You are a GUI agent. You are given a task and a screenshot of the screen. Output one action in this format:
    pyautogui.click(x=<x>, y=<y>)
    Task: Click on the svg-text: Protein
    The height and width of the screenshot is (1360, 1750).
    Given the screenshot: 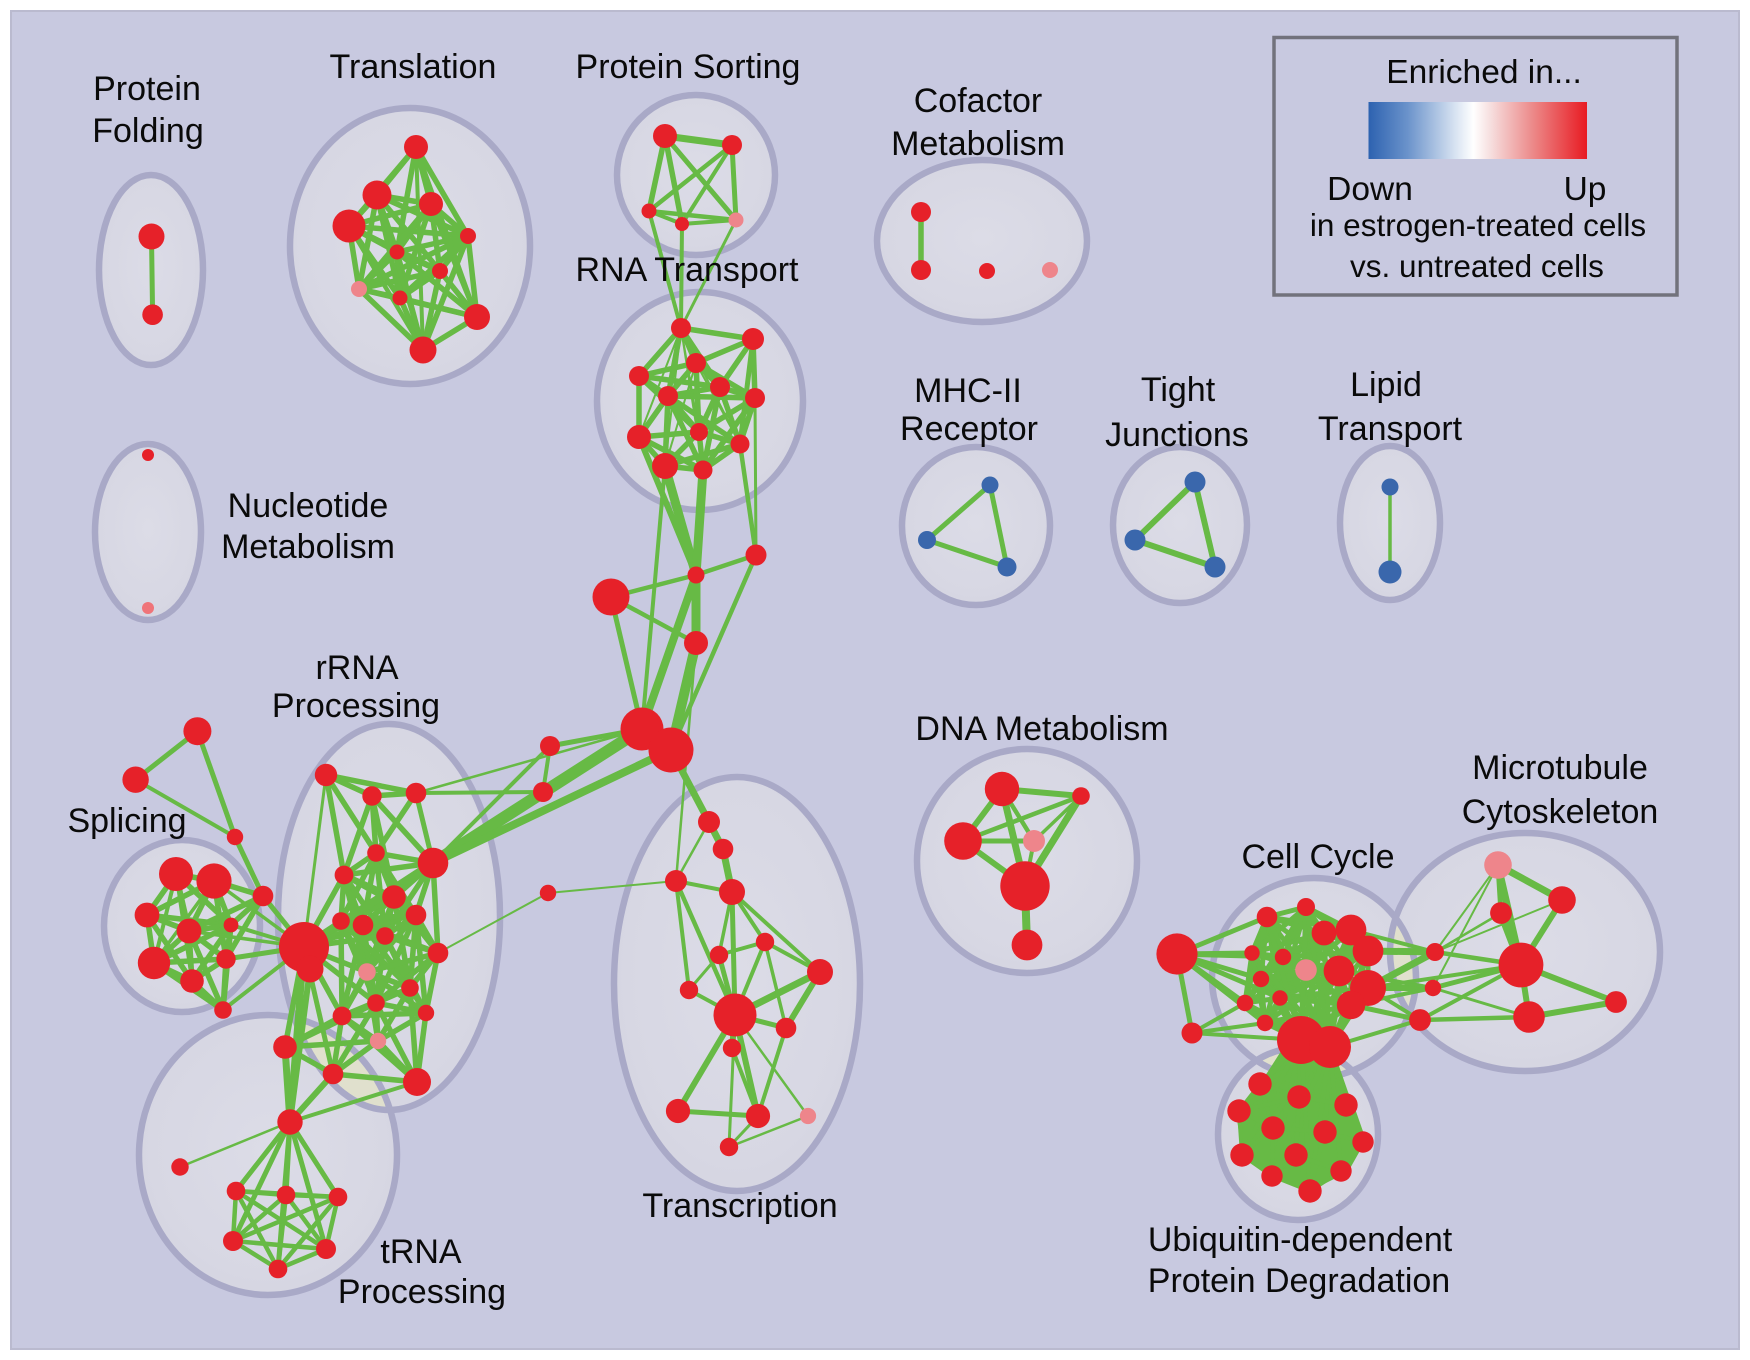 What is the action you would take?
    pyautogui.click(x=147, y=89)
    